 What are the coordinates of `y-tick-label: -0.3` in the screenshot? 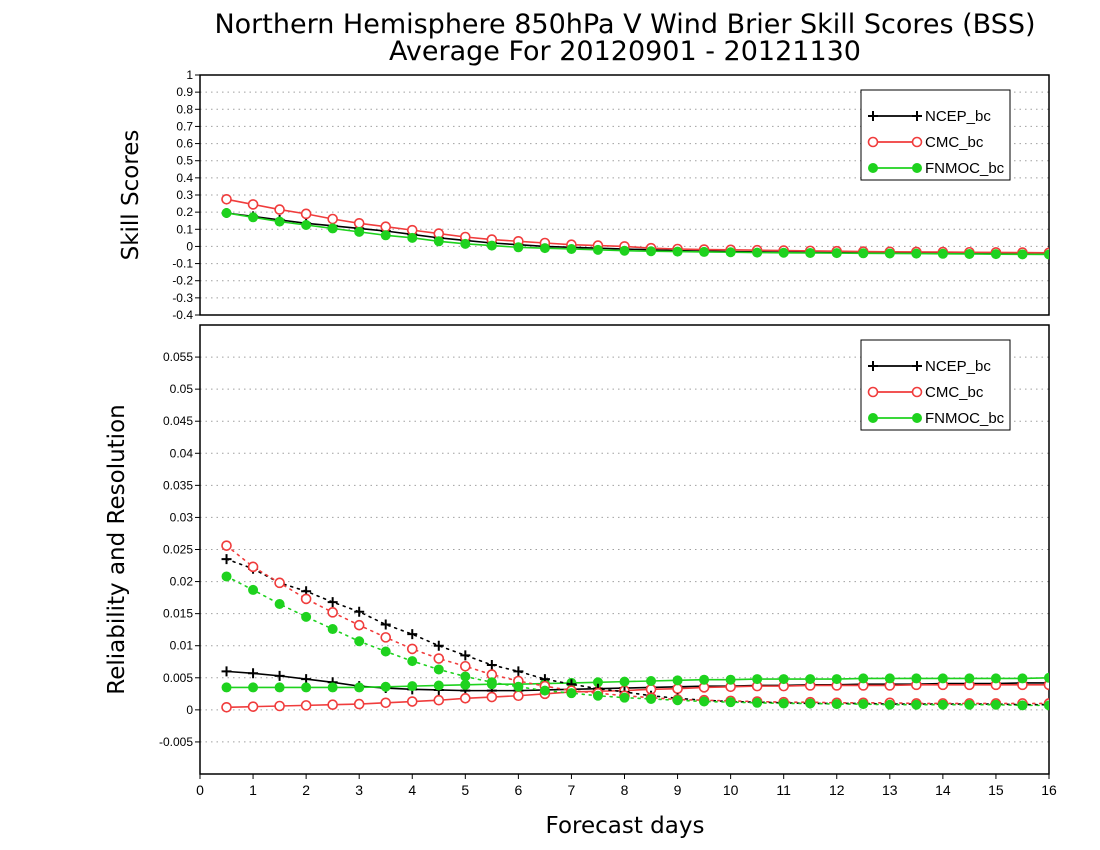 It's located at (182, 298).